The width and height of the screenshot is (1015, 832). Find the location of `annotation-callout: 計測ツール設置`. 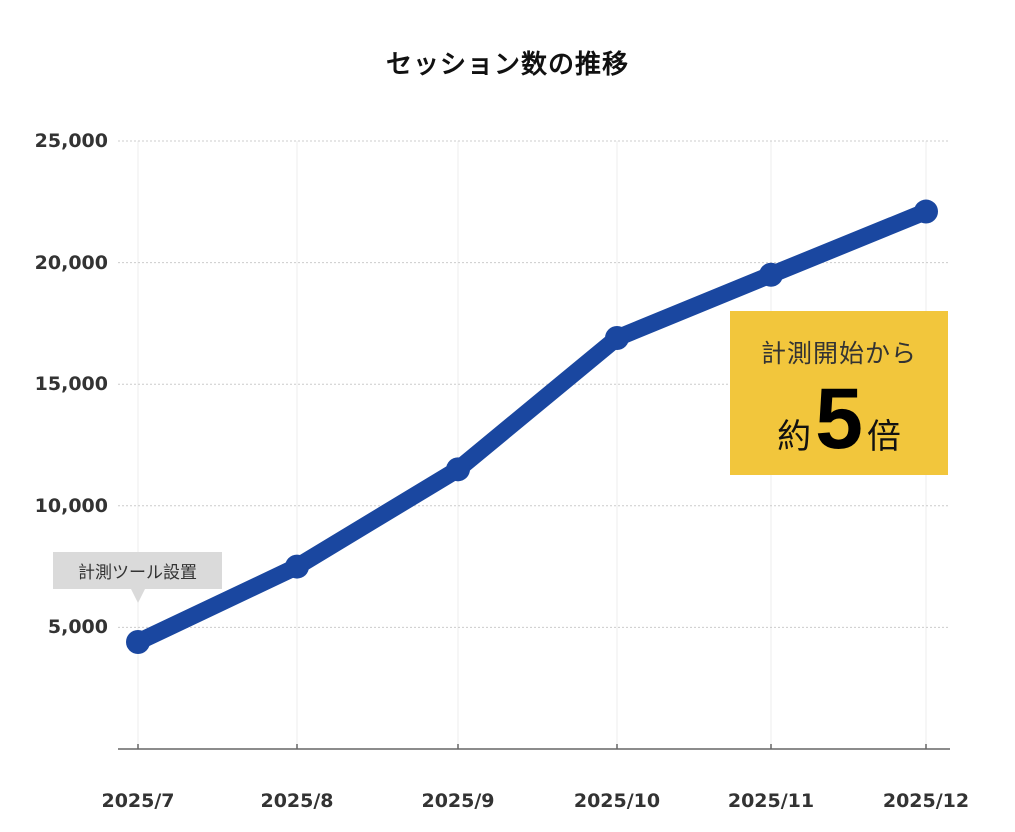

annotation-callout: 計測ツール設置 is located at coordinates (137, 577).